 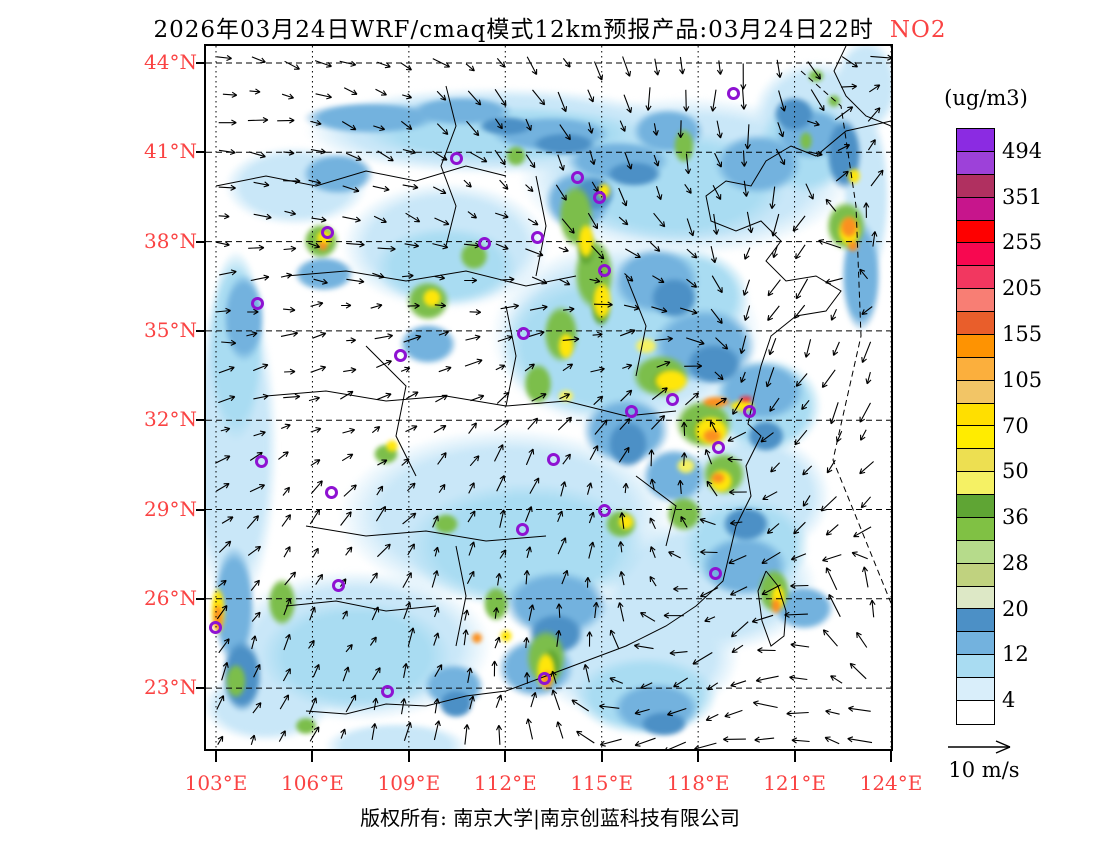 What do you see at coordinates (1022, 242) in the screenshot?
I see `colorbar-level-label: 255` at bounding box center [1022, 242].